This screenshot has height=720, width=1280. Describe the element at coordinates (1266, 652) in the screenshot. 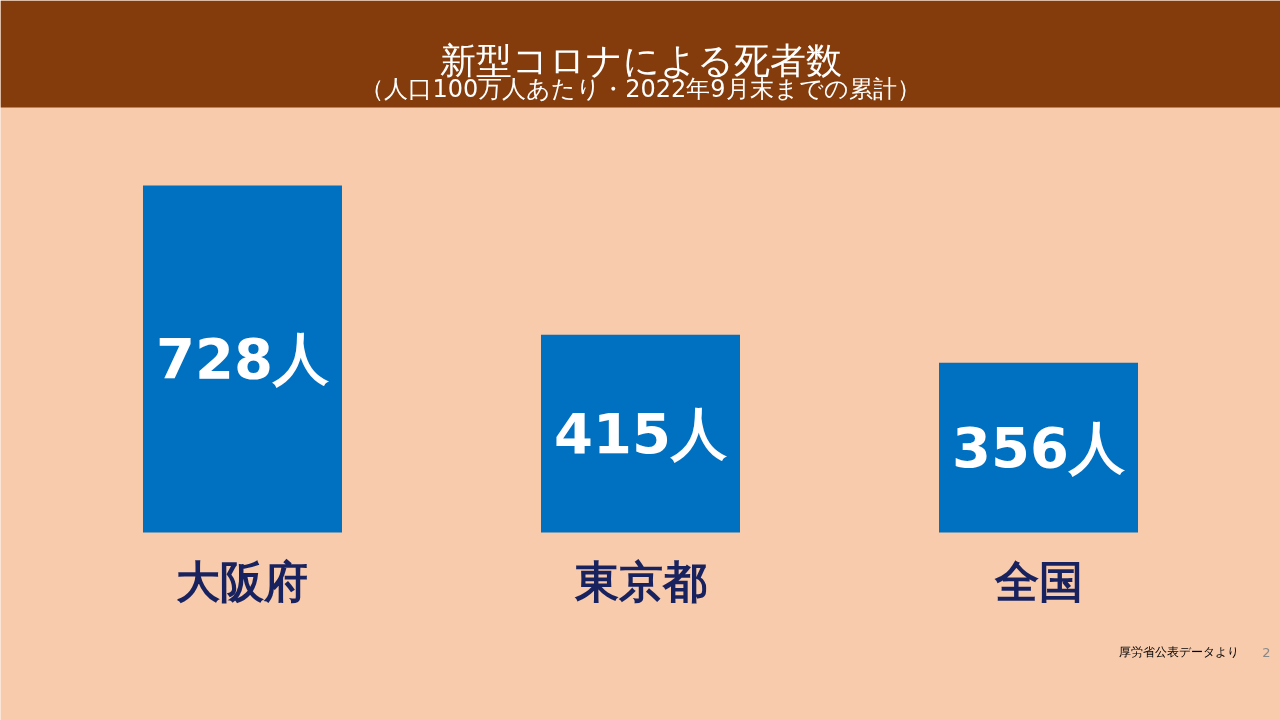

I see `text: 2` at that location.